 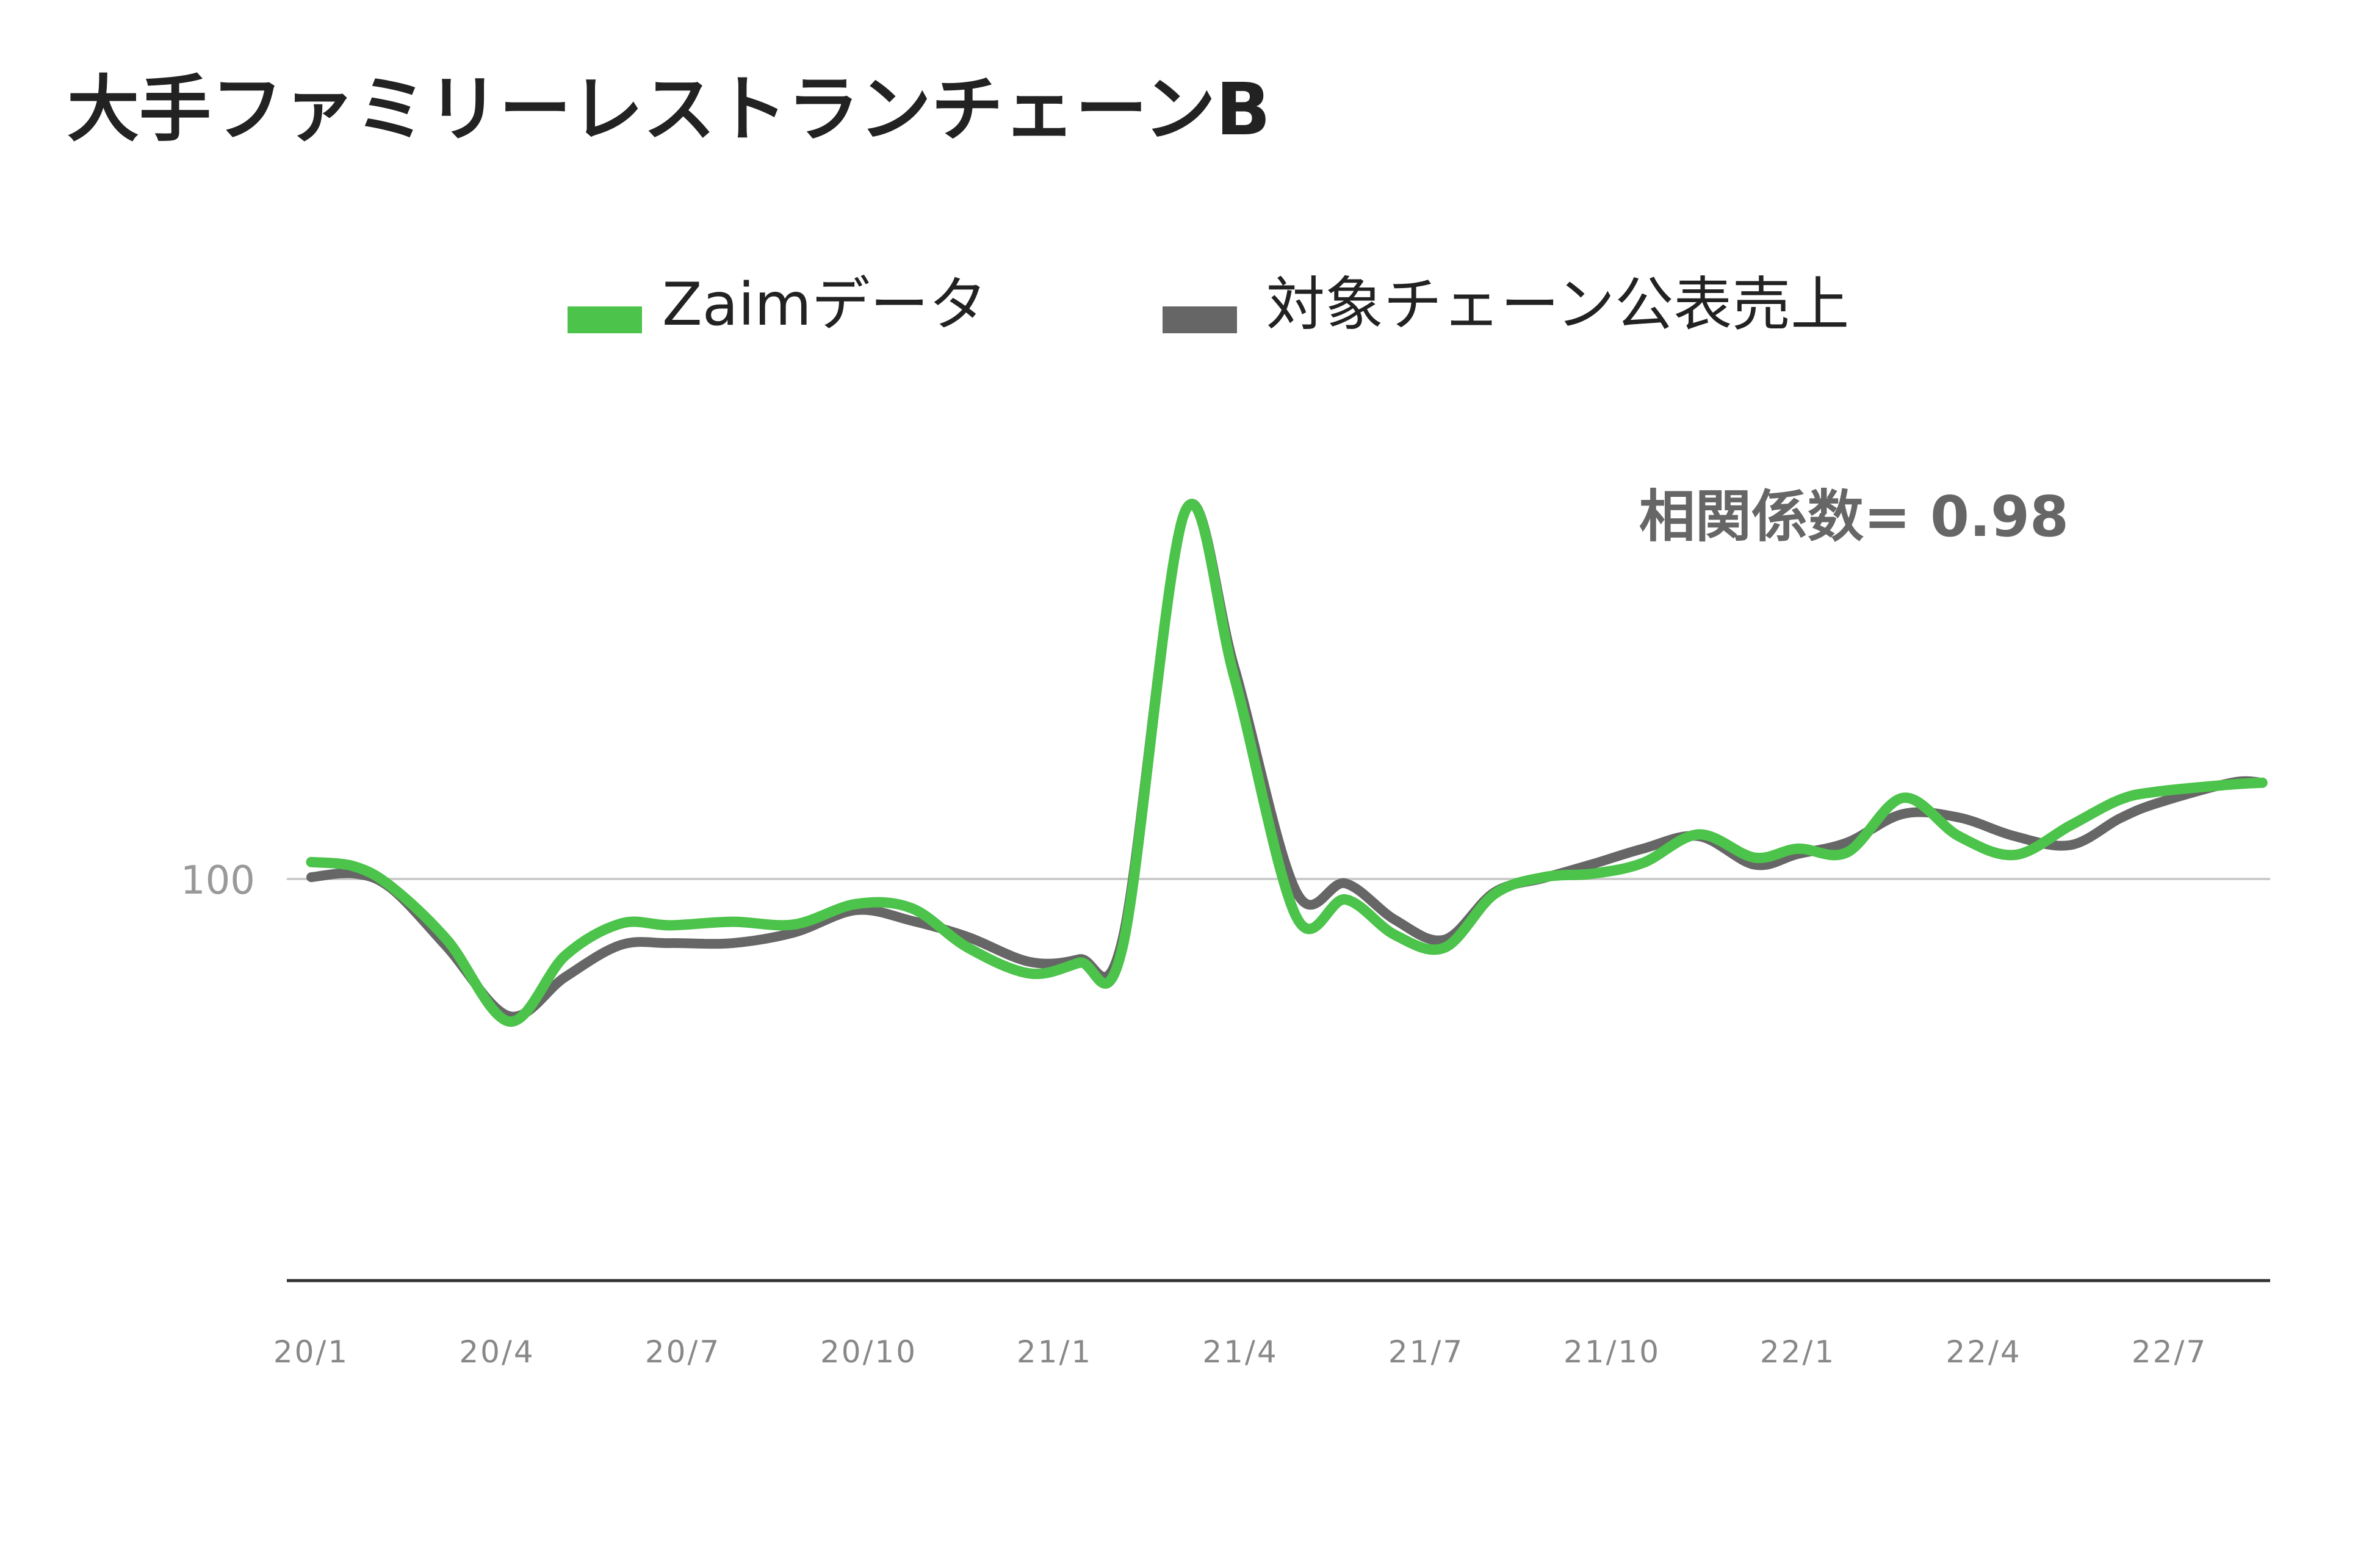 I want to click on chart-title: 大手ファミリーレストランチェーンB, so click(x=669, y=109).